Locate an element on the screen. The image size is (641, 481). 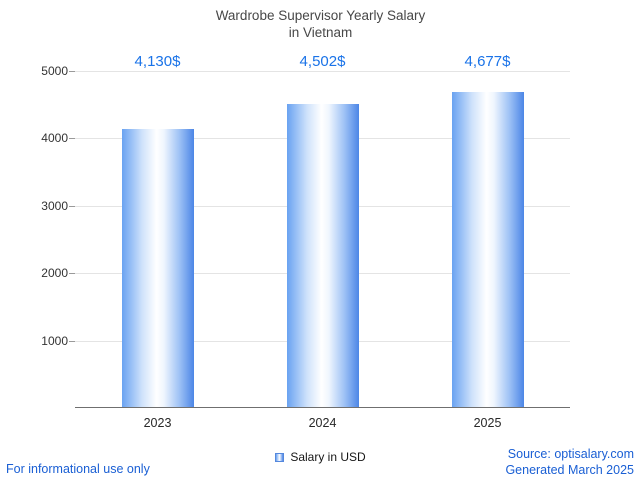
x-axis-row: 2023 2024 2025 is located at coordinates (322, 424).